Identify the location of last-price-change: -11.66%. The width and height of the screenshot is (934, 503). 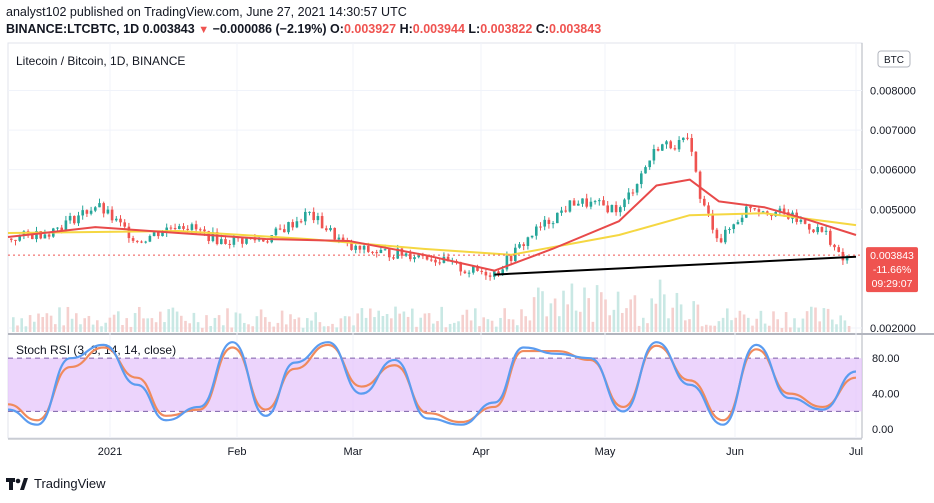
(892, 270).